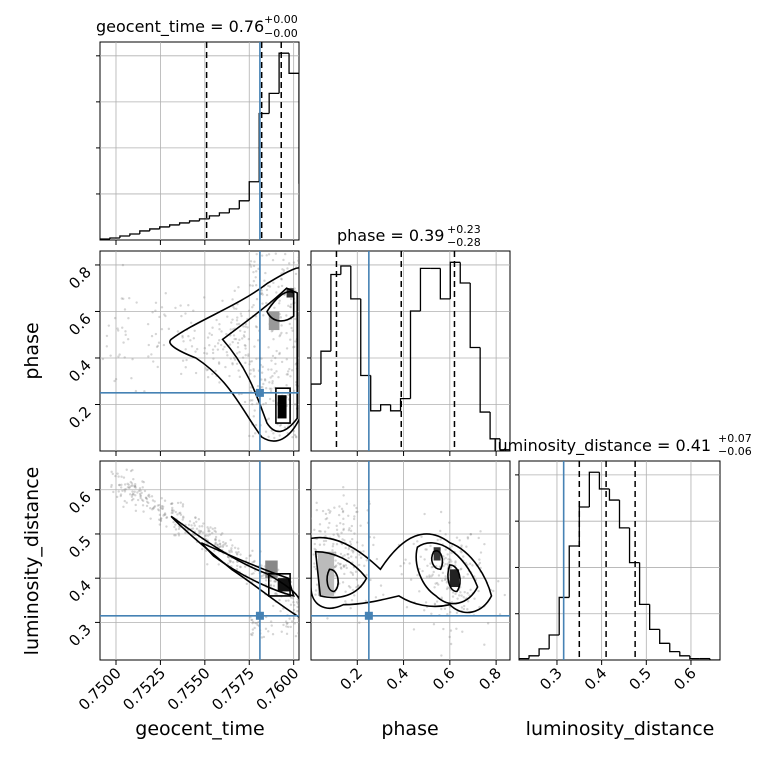 The width and height of the screenshot is (760, 760). Describe the element at coordinates (437, 554) in the screenshot. I see `density-cell` at that location.